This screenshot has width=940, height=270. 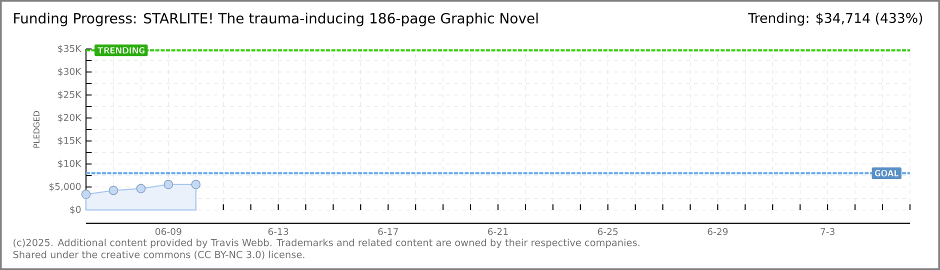 What do you see at coordinates (168, 232) in the screenshot?
I see `x-tick-label: 06-09` at bounding box center [168, 232].